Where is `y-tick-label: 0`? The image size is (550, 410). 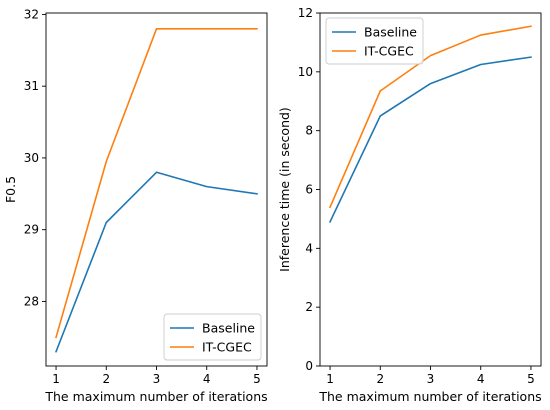 y-tick-label: 0 is located at coordinates (309, 366).